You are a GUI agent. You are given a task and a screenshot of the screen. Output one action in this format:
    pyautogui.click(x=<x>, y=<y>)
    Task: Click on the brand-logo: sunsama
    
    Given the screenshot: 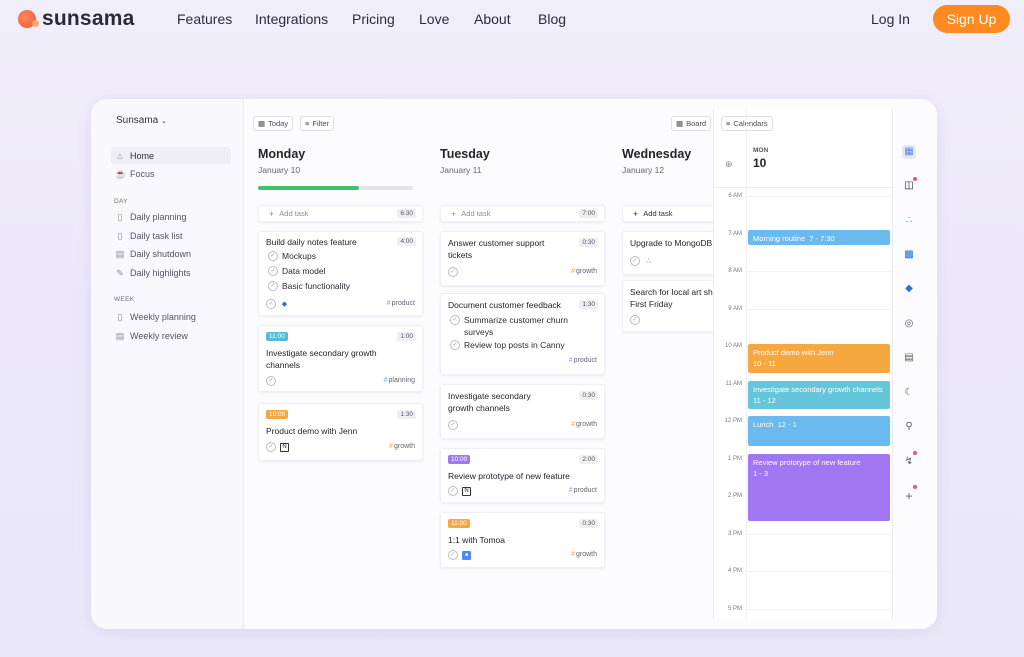 What is the action you would take?
    pyautogui.click(x=76, y=19)
    